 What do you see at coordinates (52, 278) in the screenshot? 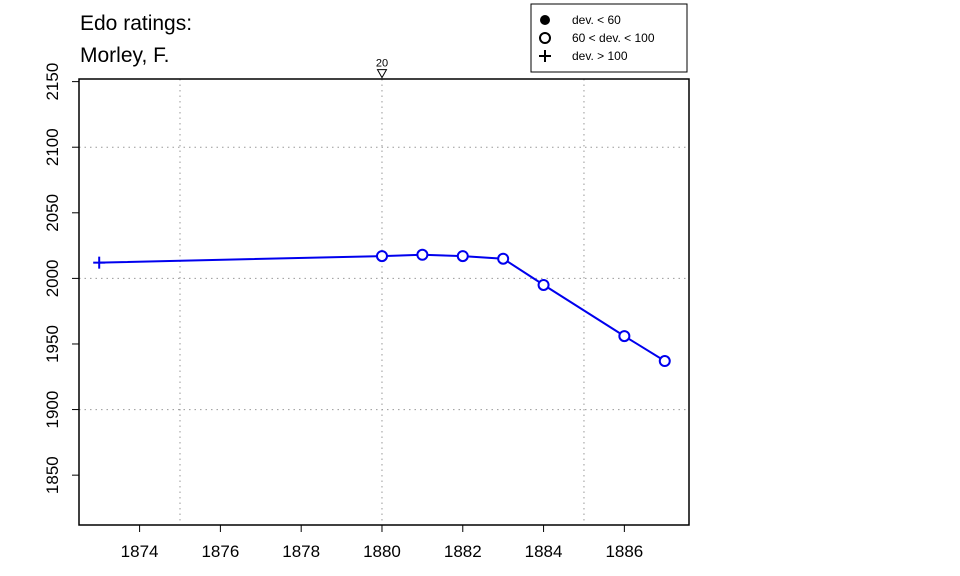
I see `y-tick-label: 2000` at bounding box center [52, 278].